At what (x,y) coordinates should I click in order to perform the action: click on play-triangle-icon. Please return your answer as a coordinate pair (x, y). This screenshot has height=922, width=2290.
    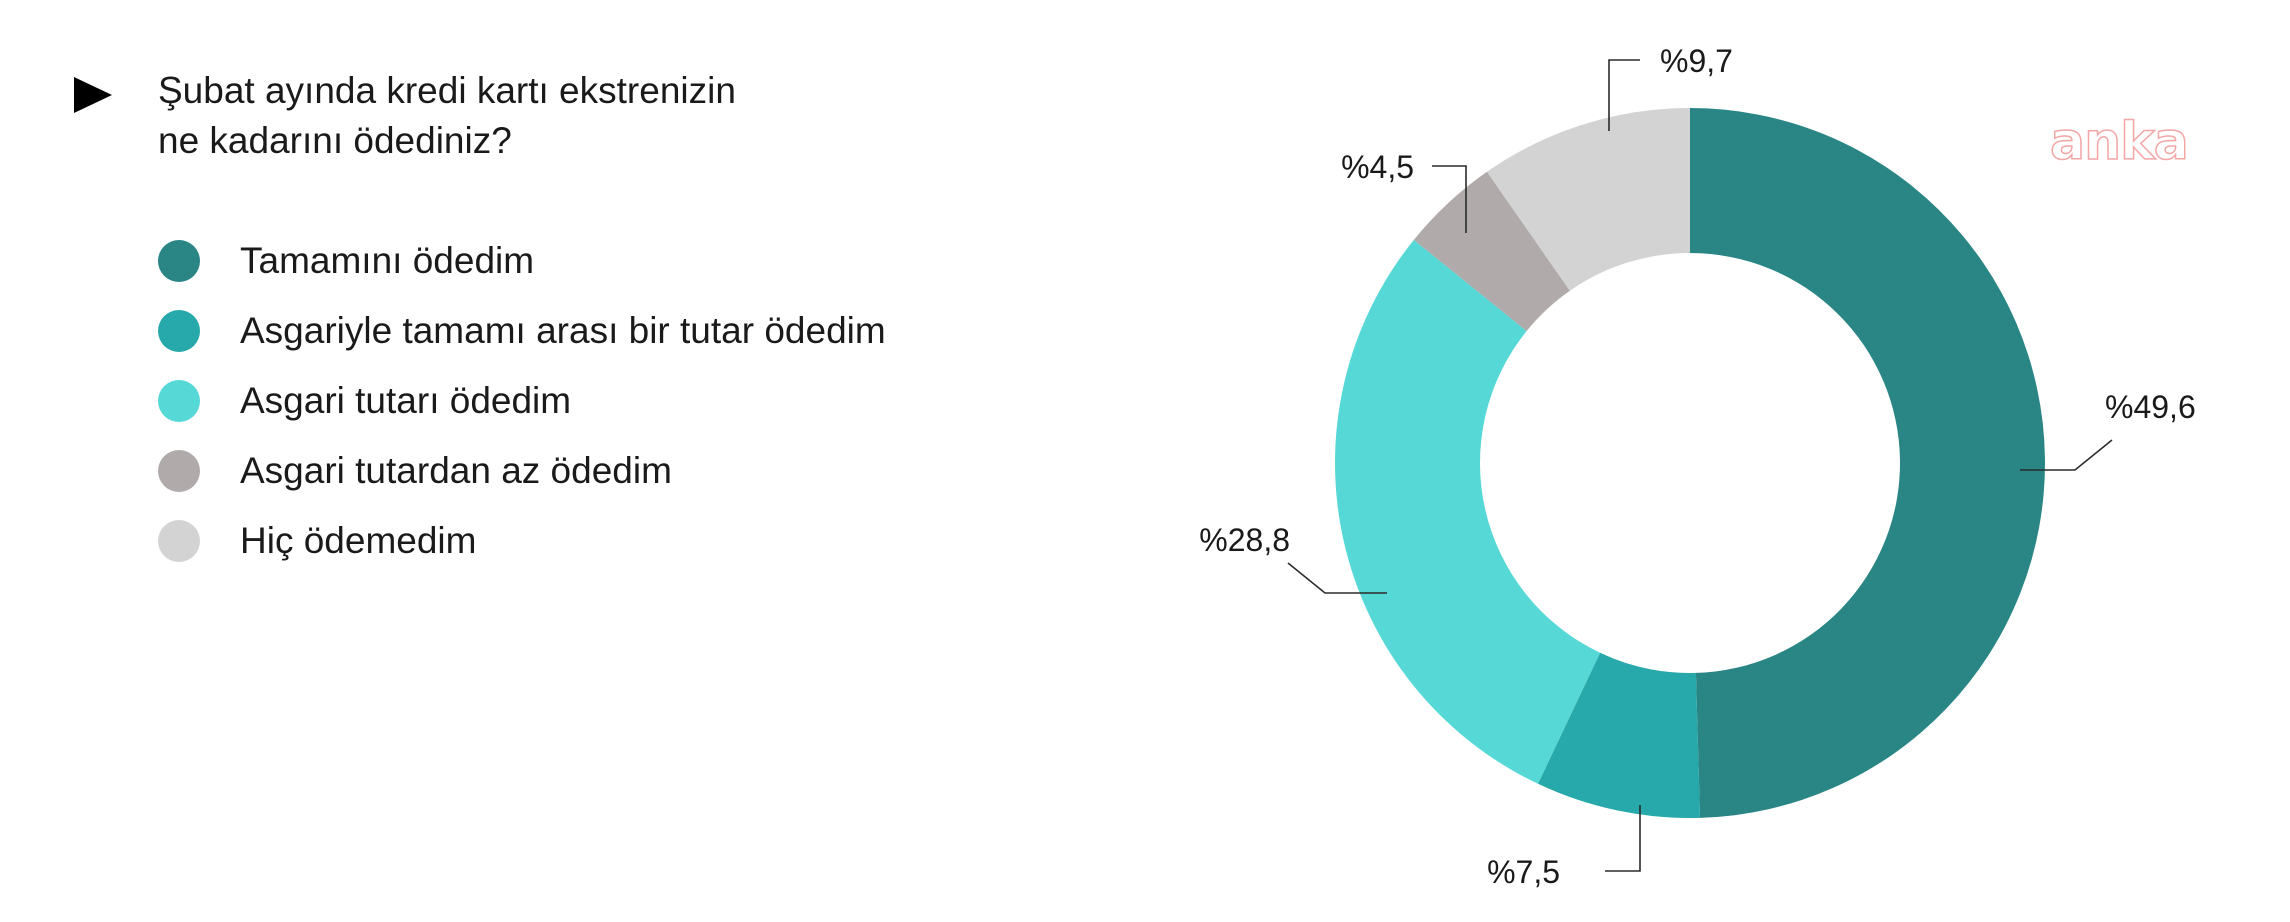
    Looking at the image, I should click on (93, 95).